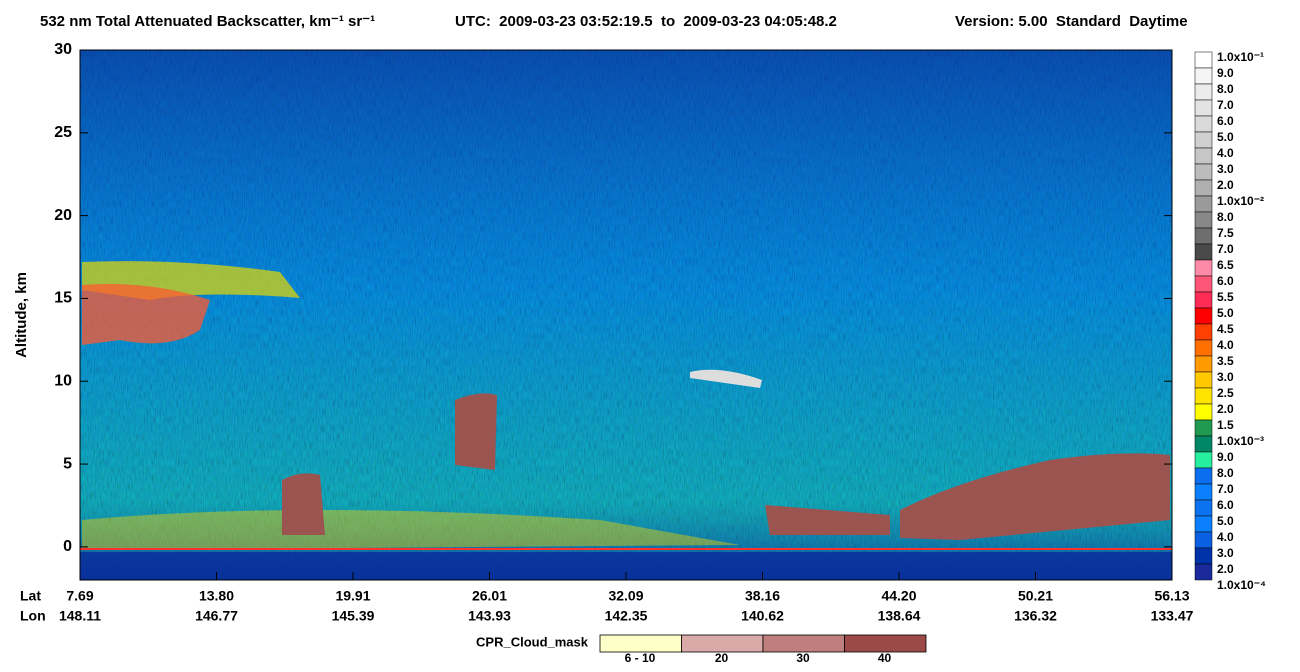  What do you see at coordinates (80, 616) in the screenshot?
I see `x-tick-label: 148.11` at bounding box center [80, 616].